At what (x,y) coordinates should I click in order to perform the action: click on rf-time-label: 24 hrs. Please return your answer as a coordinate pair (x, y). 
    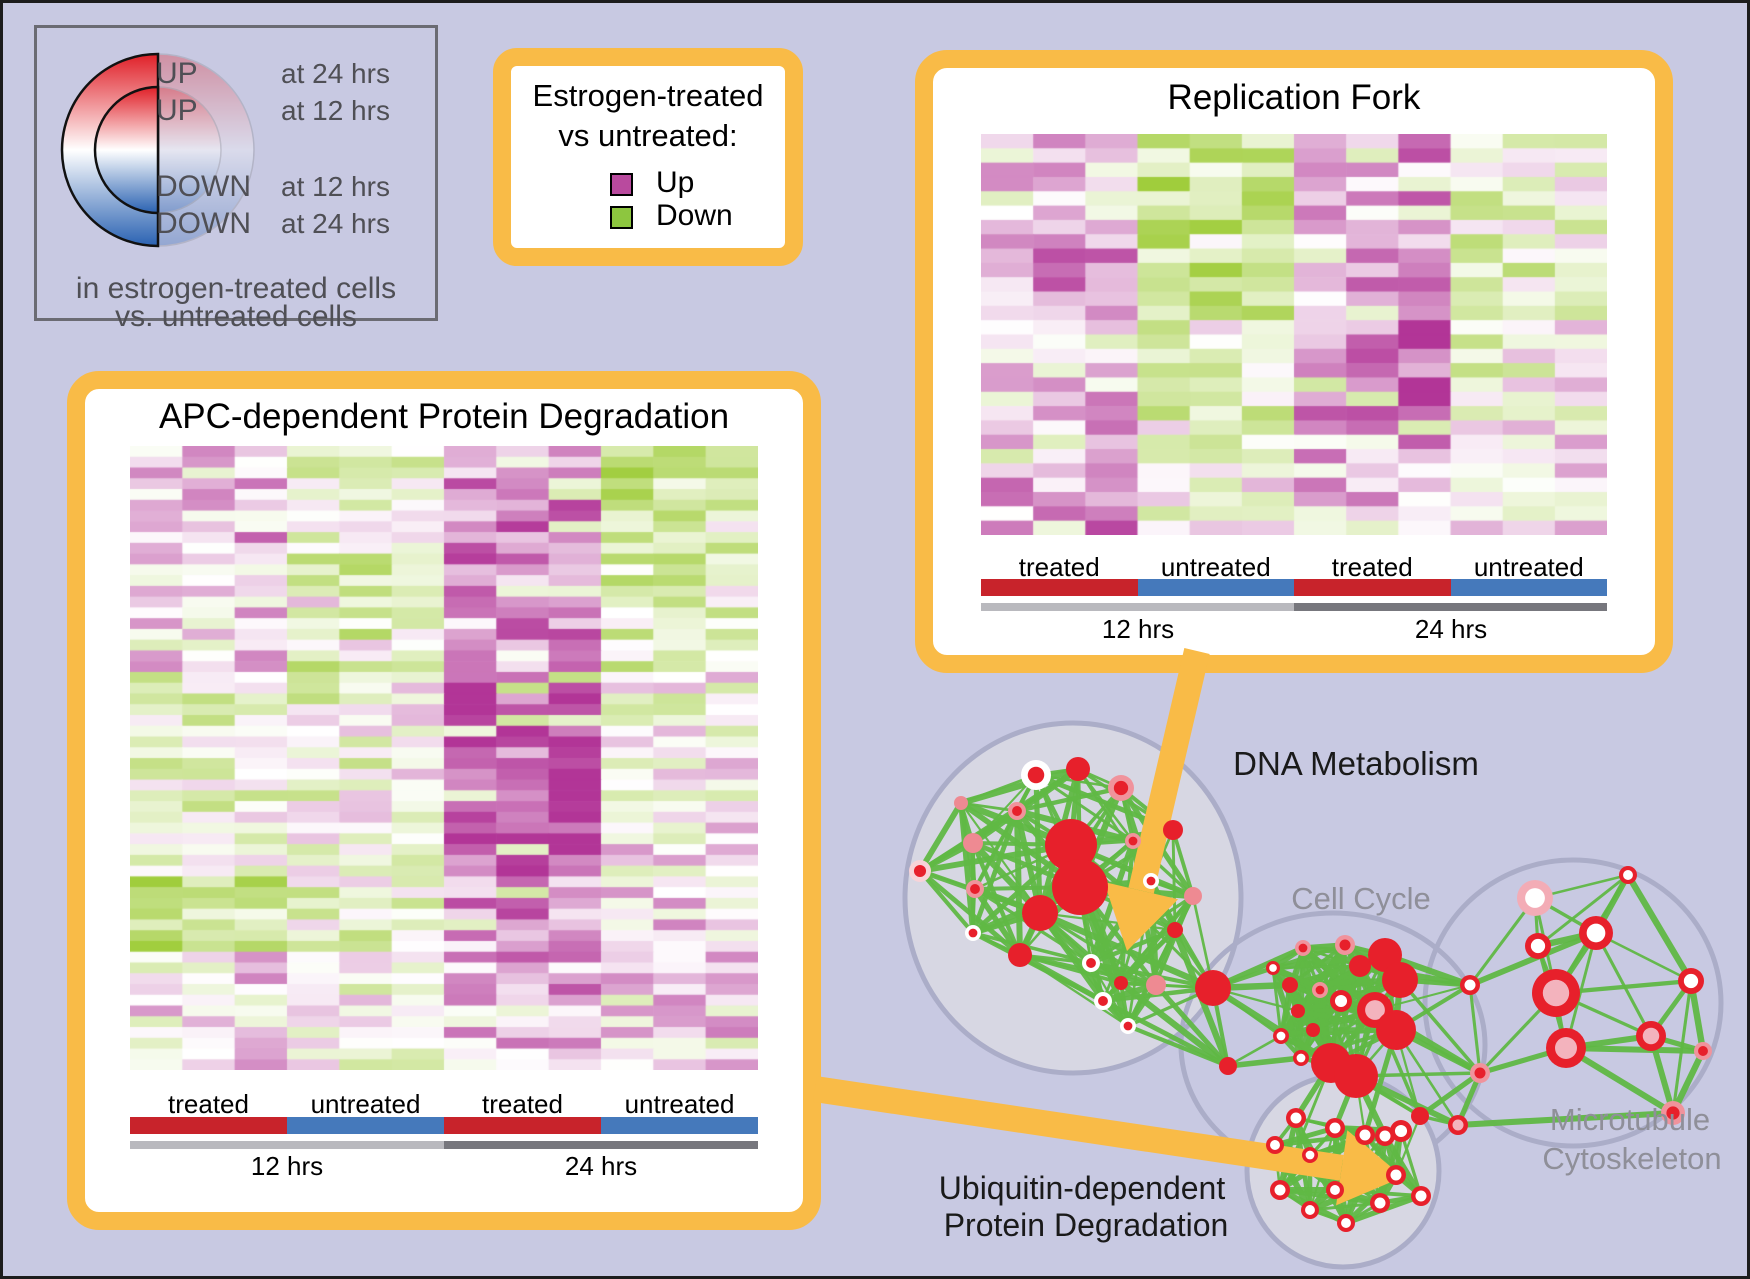
    Looking at the image, I should click on (1451, 629).